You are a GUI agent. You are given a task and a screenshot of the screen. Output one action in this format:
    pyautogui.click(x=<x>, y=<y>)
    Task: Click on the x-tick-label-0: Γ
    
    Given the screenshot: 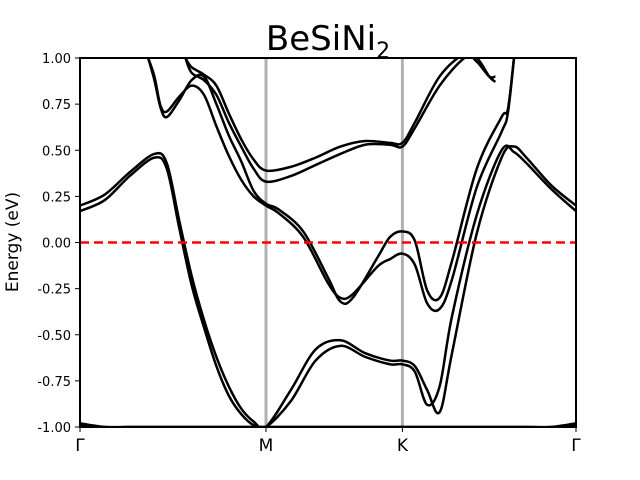 What is the action you would take?
    pyautogui.click(x=80, y=446)
    